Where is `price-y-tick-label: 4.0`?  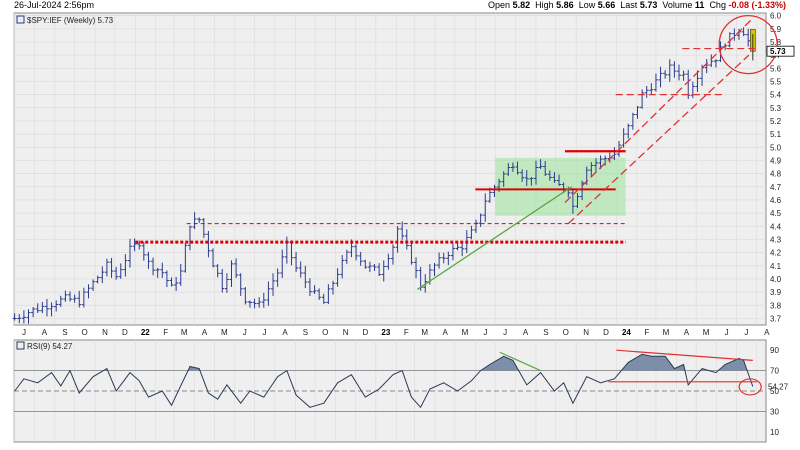 price-y-tick-label: 4.0 is located at coordinates (776, 279).